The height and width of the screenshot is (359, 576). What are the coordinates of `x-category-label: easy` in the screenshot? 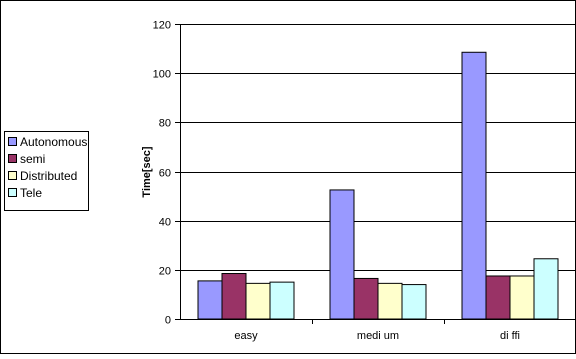 It's located at (246, 336).